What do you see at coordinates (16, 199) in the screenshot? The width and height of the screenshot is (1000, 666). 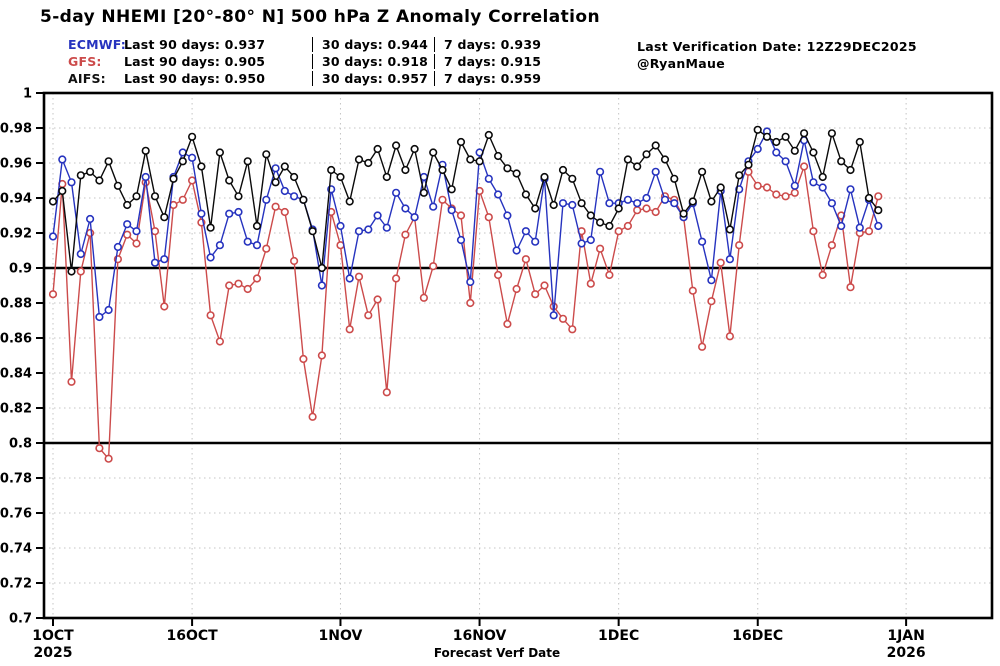 I see `y-axis-tick-label: 0.94` at bounding box center [16, 199].